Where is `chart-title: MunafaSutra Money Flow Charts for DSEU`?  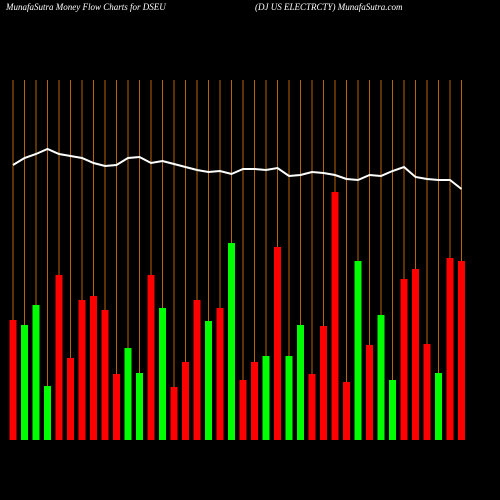
chart-title: MunafaSutra Money Flow Charts for DSEU is located at coordinates (85, 7).